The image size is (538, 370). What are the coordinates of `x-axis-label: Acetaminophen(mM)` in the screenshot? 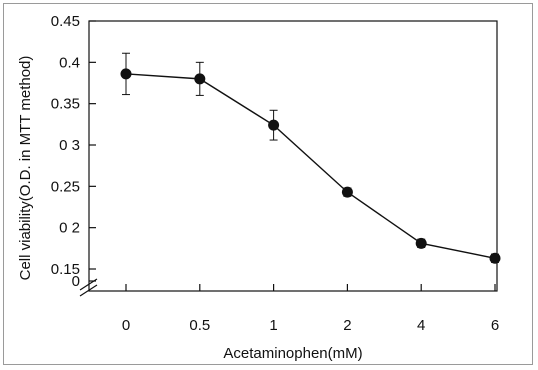 It's located at (292, 353).